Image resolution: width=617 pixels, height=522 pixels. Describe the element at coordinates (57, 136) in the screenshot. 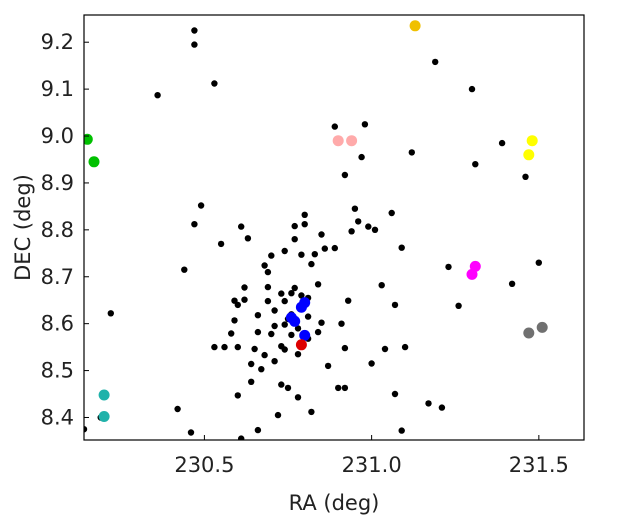

I see `y-tick-label: 9.0` at that location.